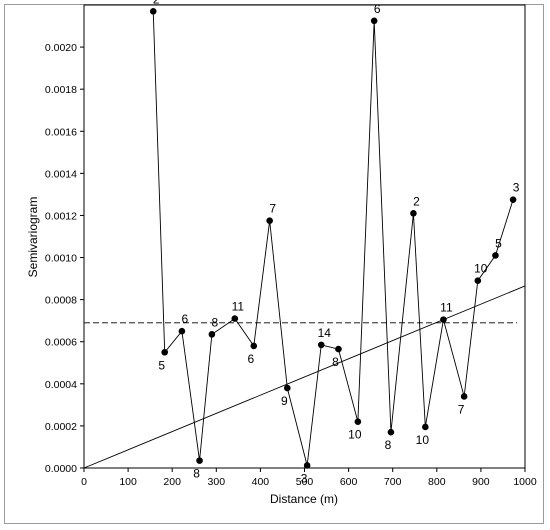  Describe the element at coordinates (61, 174) in the screenshot. I see `y-tick-label: 0.0014` at that location.